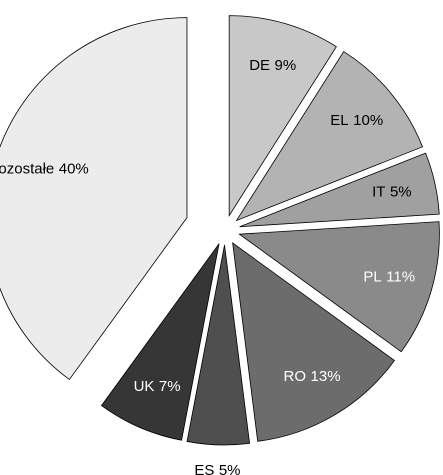 Image resolution: width=443 pixels, height=475 pixels. What do you see at coordinates (295, 376) in the screenshot?
I see `category-label: RO` at bounding box center [295, 376].